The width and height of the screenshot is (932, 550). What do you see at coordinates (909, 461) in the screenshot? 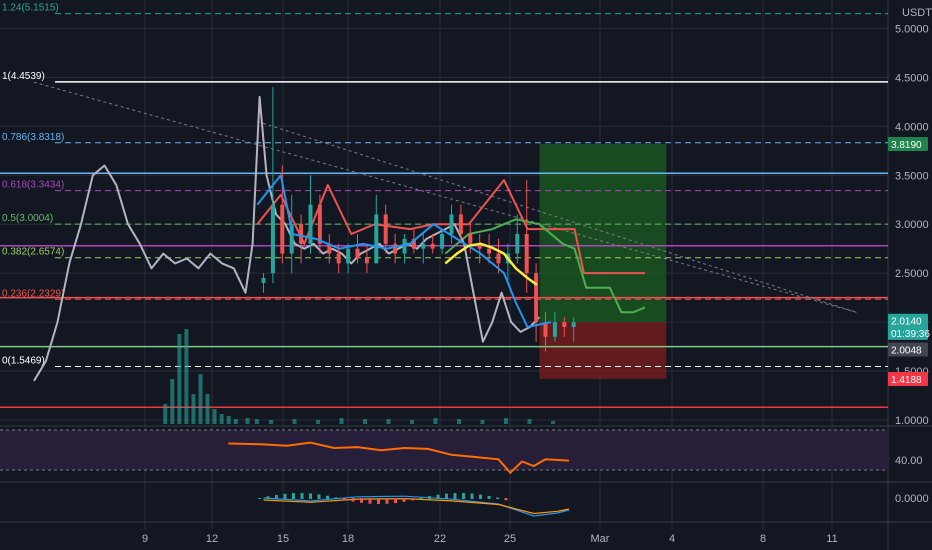
I see `rsi-tick-label: 40.00` at bounding box center [909, 461].